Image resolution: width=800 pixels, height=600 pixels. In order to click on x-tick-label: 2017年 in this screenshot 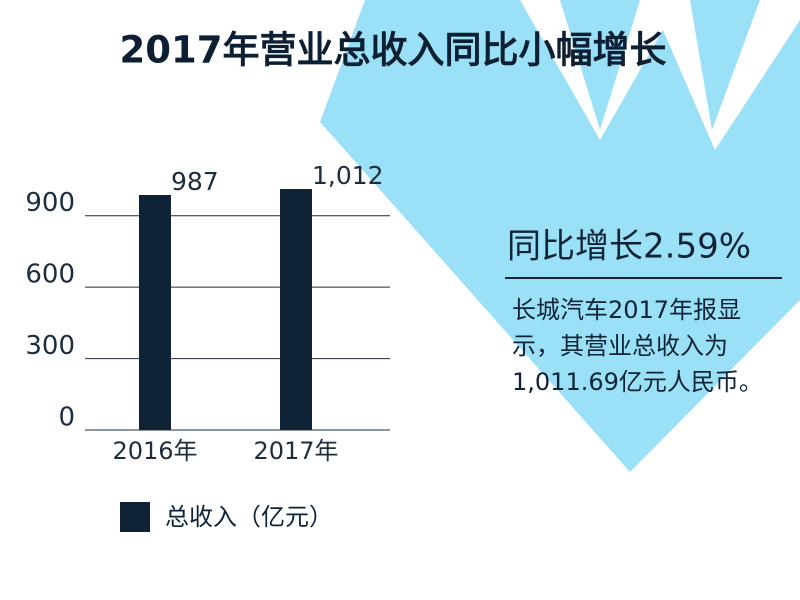, I will do `click(295, 451)`.